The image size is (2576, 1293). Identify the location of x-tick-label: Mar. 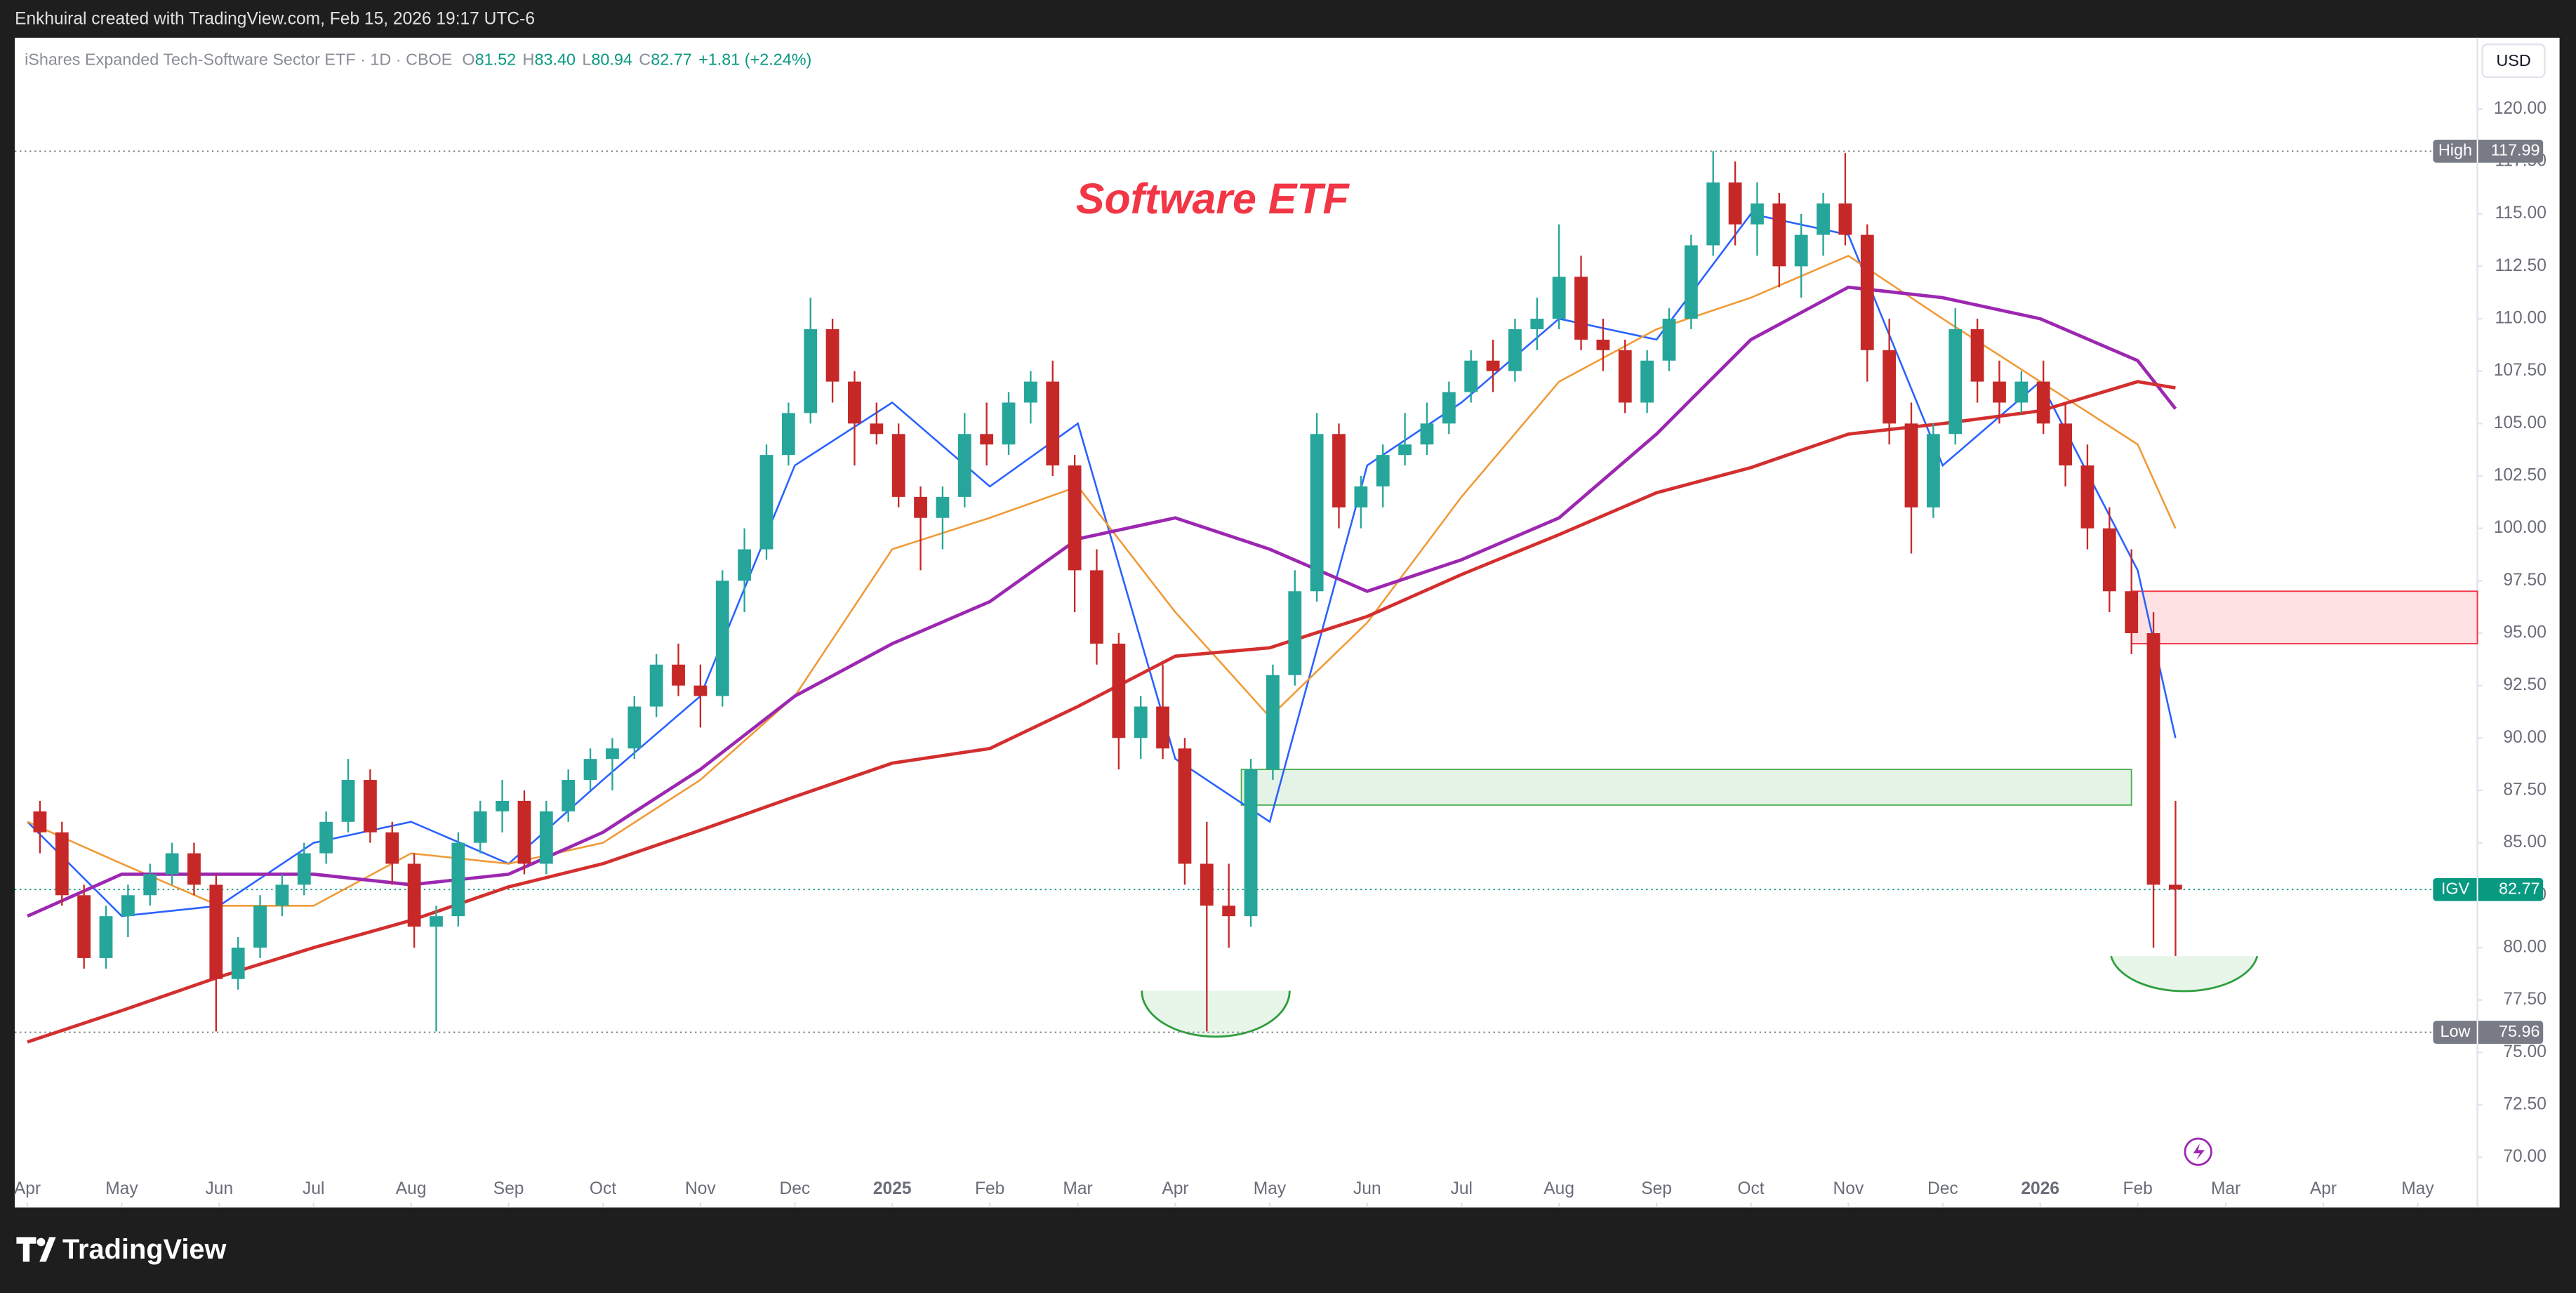
(2226, 1188).